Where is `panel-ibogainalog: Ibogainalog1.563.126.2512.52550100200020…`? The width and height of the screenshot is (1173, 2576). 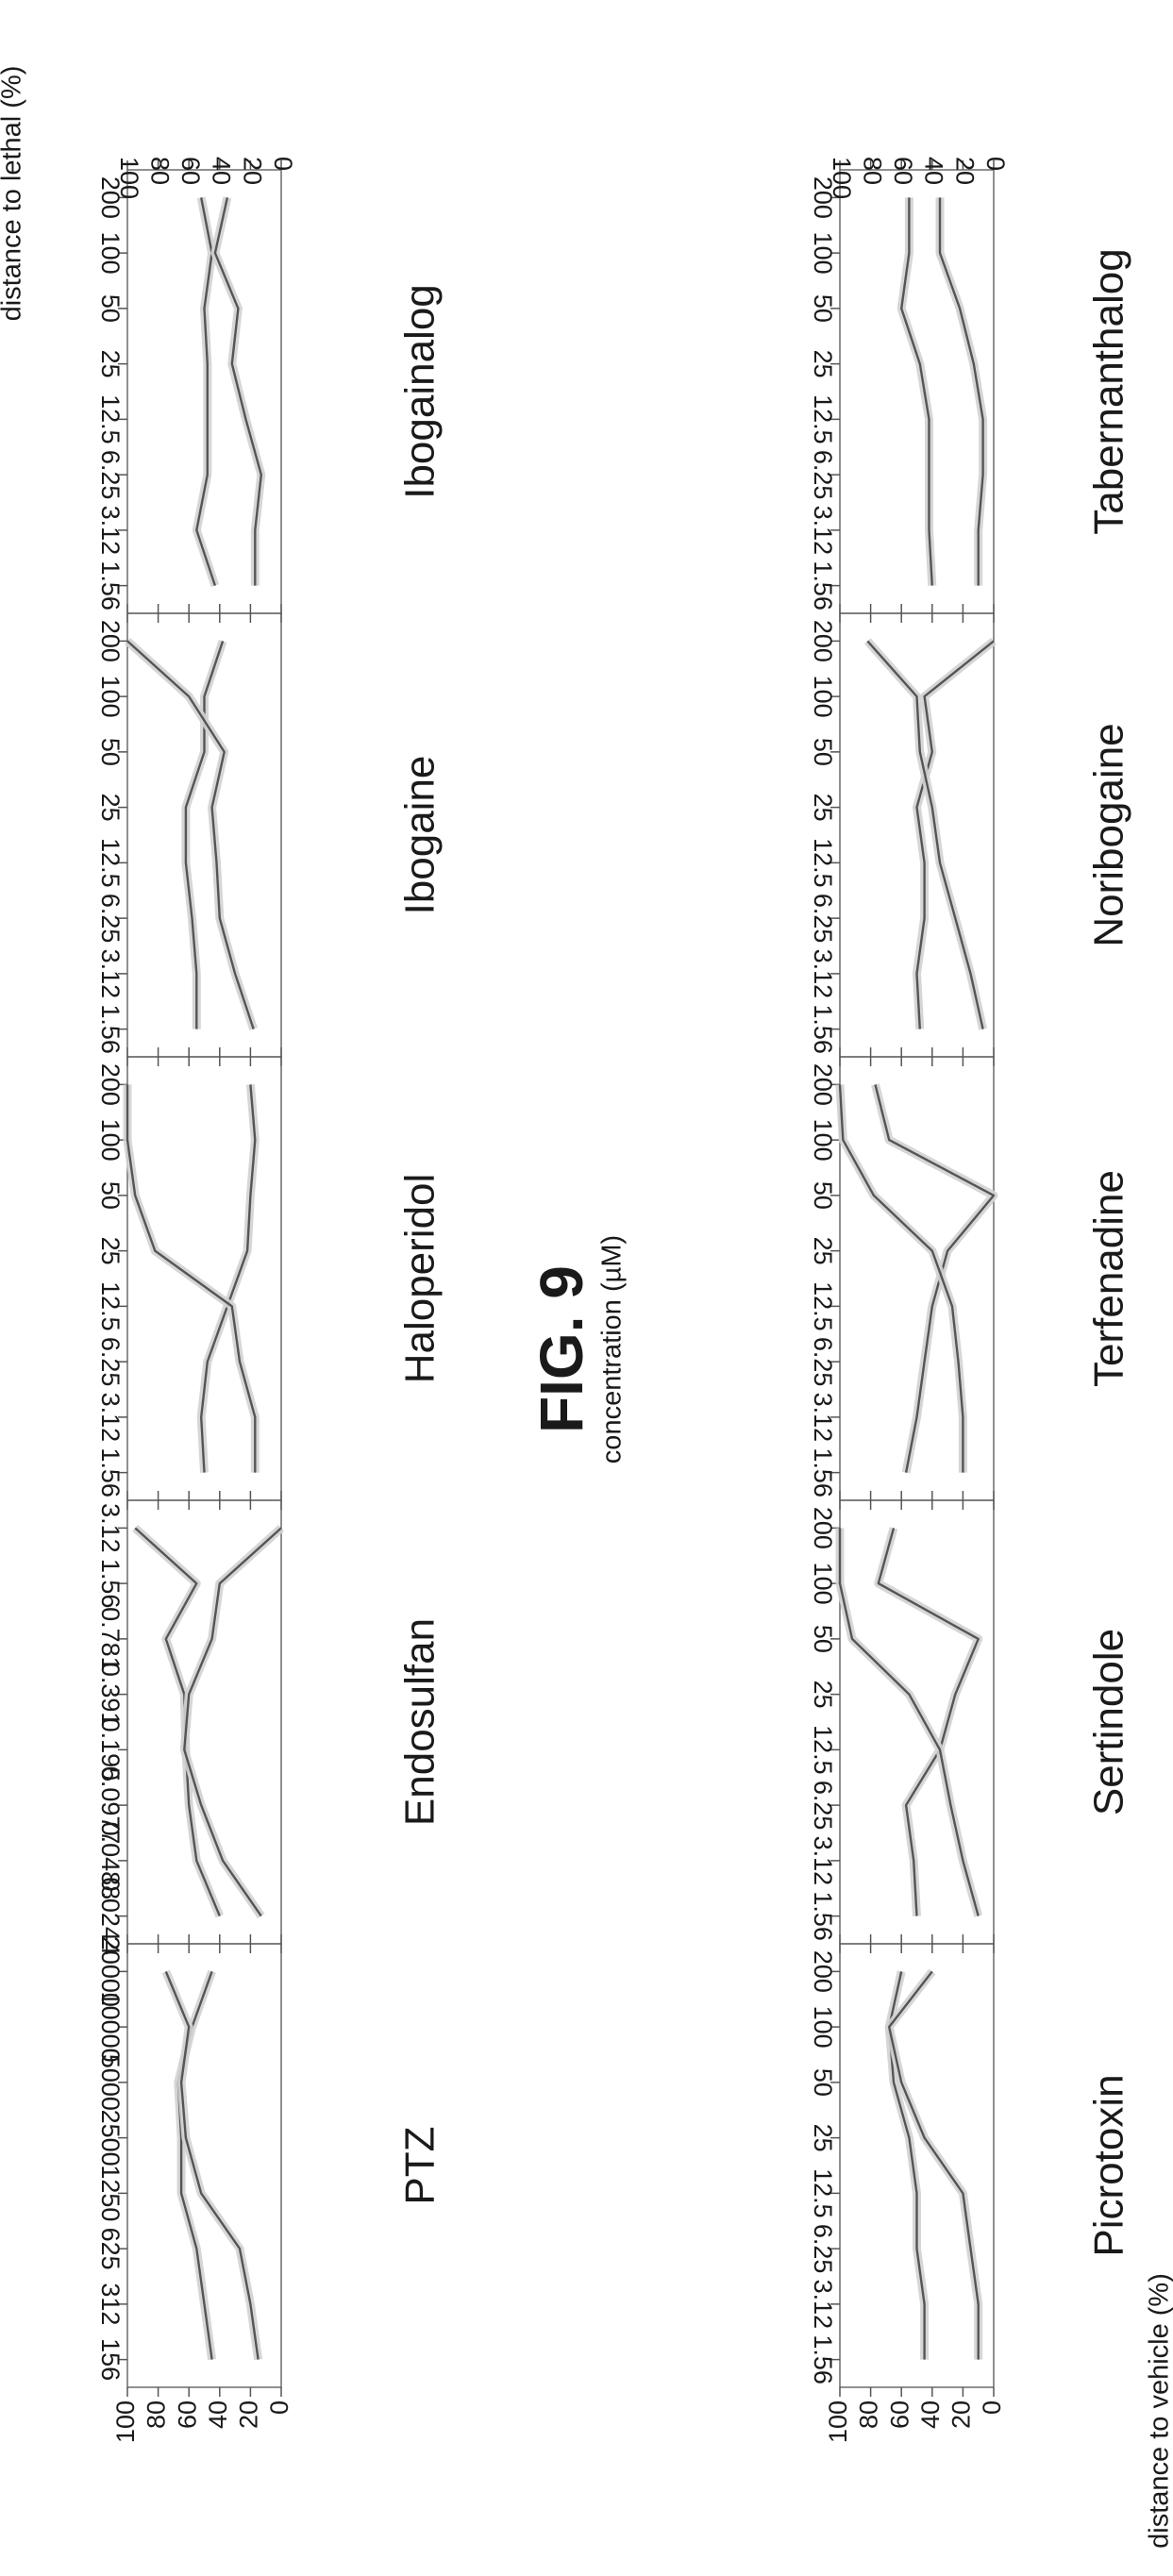
panel-ibogainalog: Ibogainalog1.563.126.2512.52550100200020… is located at coordinates (270, 390).